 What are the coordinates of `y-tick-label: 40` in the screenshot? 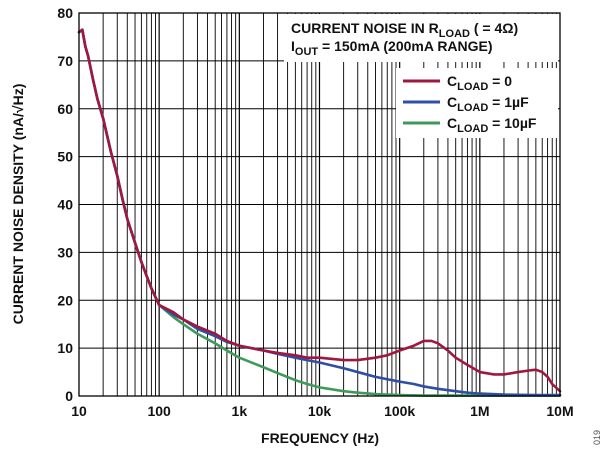 It's located at (65, 205).